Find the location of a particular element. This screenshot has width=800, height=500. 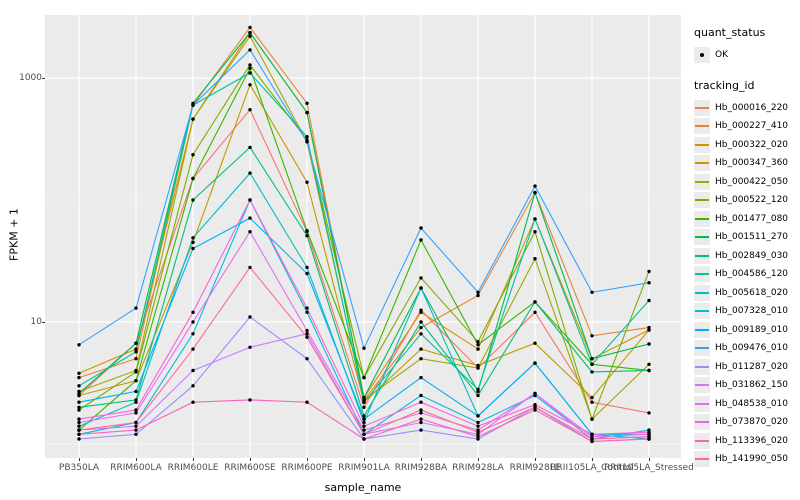

legend-item-Hb_009189_010: Hb_009189_010 is located at coordinates (746, 330).